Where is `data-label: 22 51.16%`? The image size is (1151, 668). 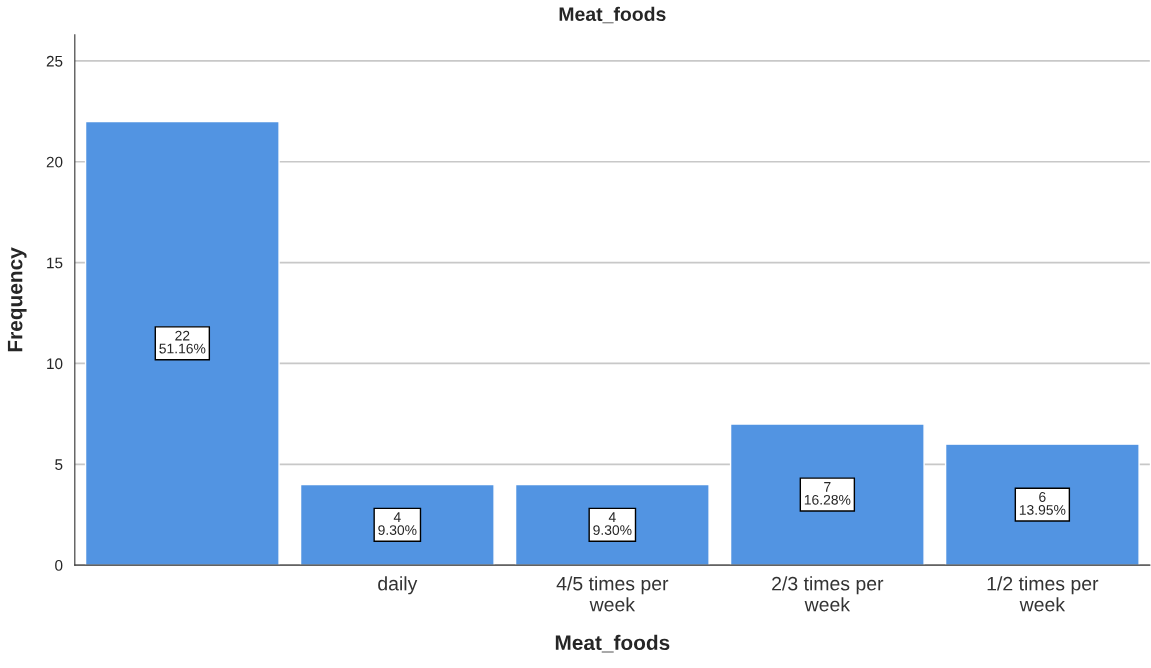 data-label: 22 51.16% is located at coordinates (182, 342).